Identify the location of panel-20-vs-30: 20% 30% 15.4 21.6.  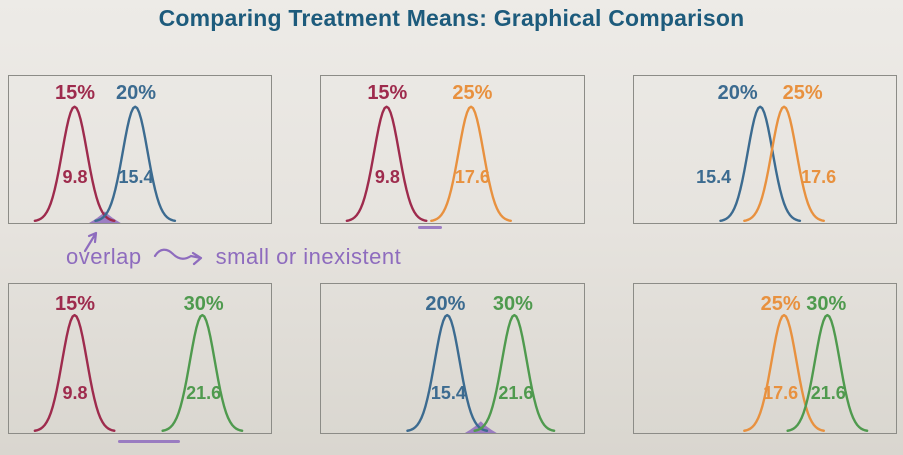
(452, 358).